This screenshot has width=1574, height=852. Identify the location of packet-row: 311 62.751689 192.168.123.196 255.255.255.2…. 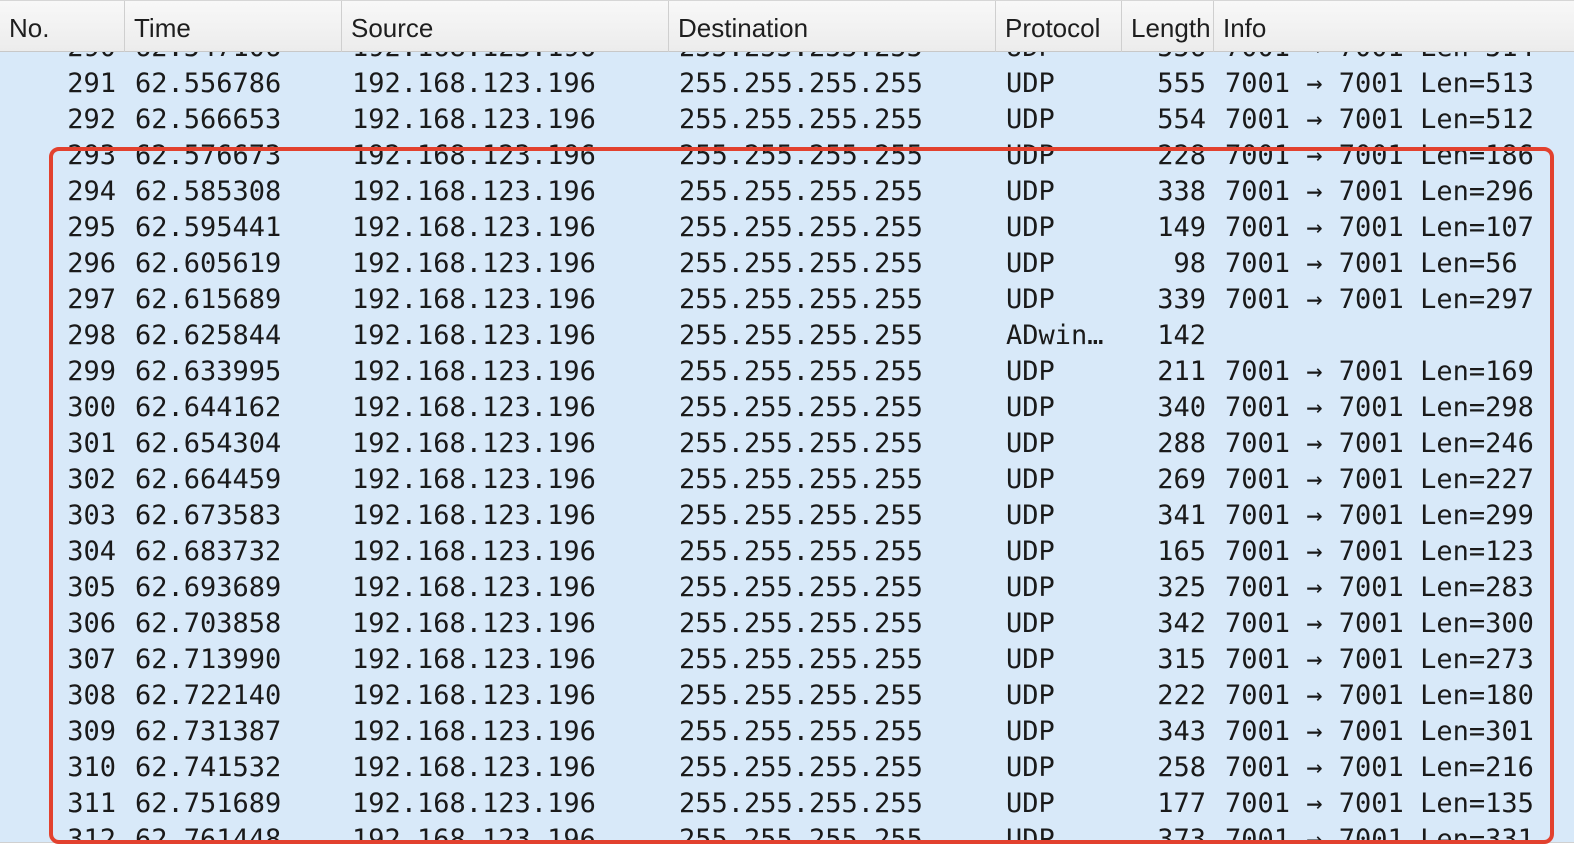
(787, 804).